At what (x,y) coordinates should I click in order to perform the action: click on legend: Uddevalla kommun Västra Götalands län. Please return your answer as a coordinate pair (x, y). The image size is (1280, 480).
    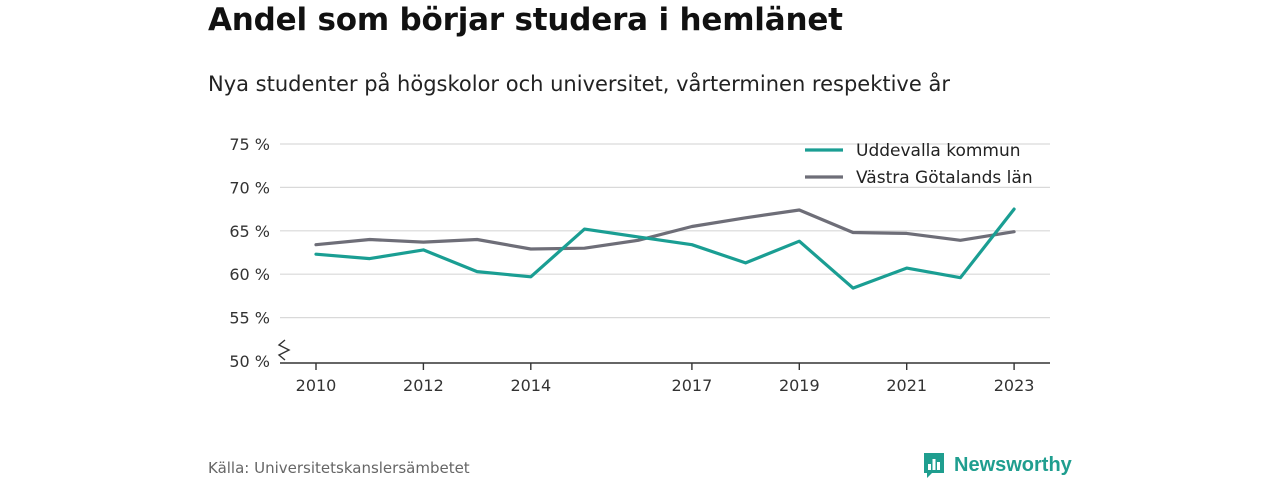
    Looking at the image, I should click on (919, 164).